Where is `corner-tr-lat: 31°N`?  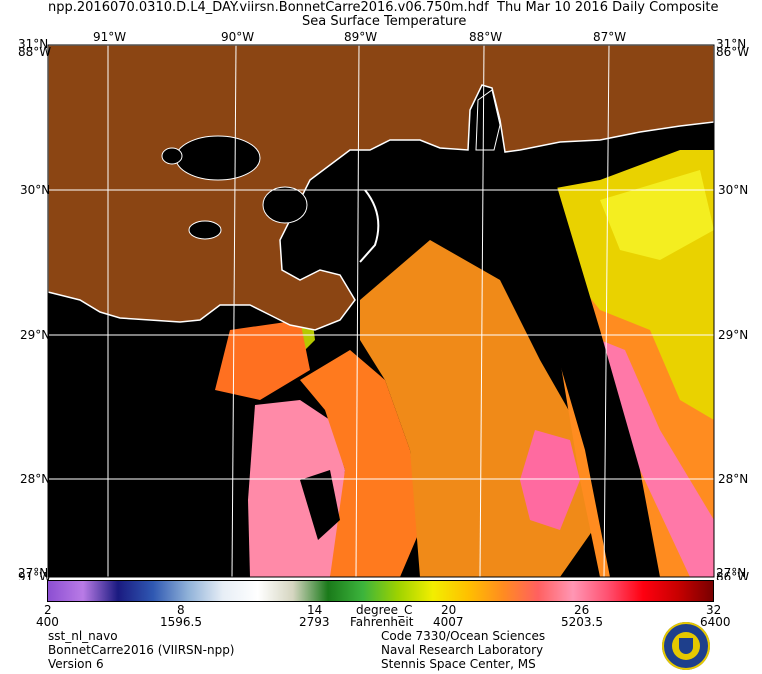 corner-tr-lat: 31°N is located at coordinates (731, 44).